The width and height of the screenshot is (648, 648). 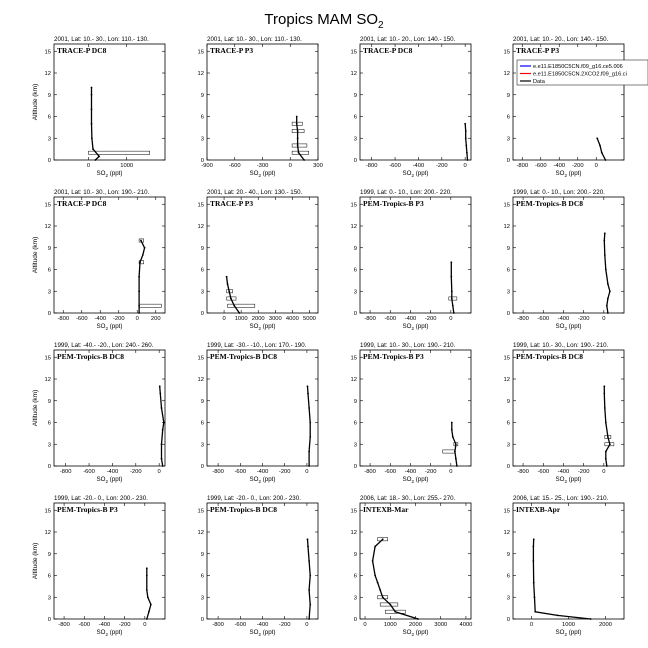 I want to click on x-tick-label: 3000, so click(x=275, y=319).